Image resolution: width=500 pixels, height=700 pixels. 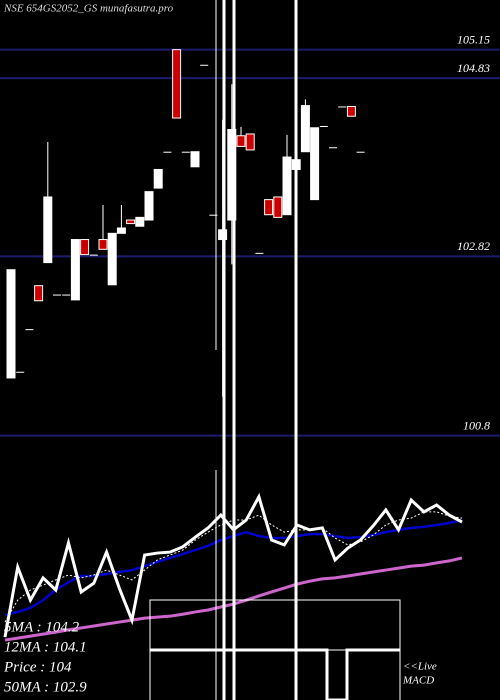 What do you see at coordinates (45, 647) in the screenshot?
I see `legend-entry: 12MA : 104.1` at bounding box center [45, 647].